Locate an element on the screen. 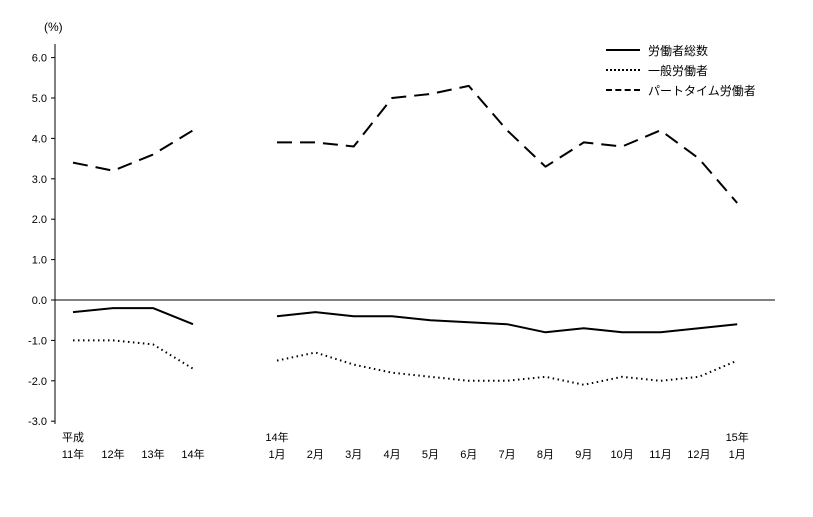 The image size is (813, 517). y-tick-label: 3.0 is located at coordinates (39, 180).